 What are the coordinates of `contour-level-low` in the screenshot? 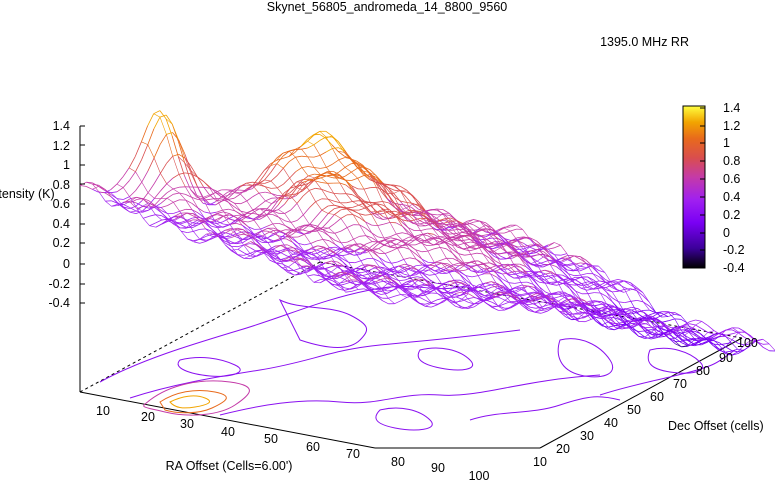 It's located at (675, 360).